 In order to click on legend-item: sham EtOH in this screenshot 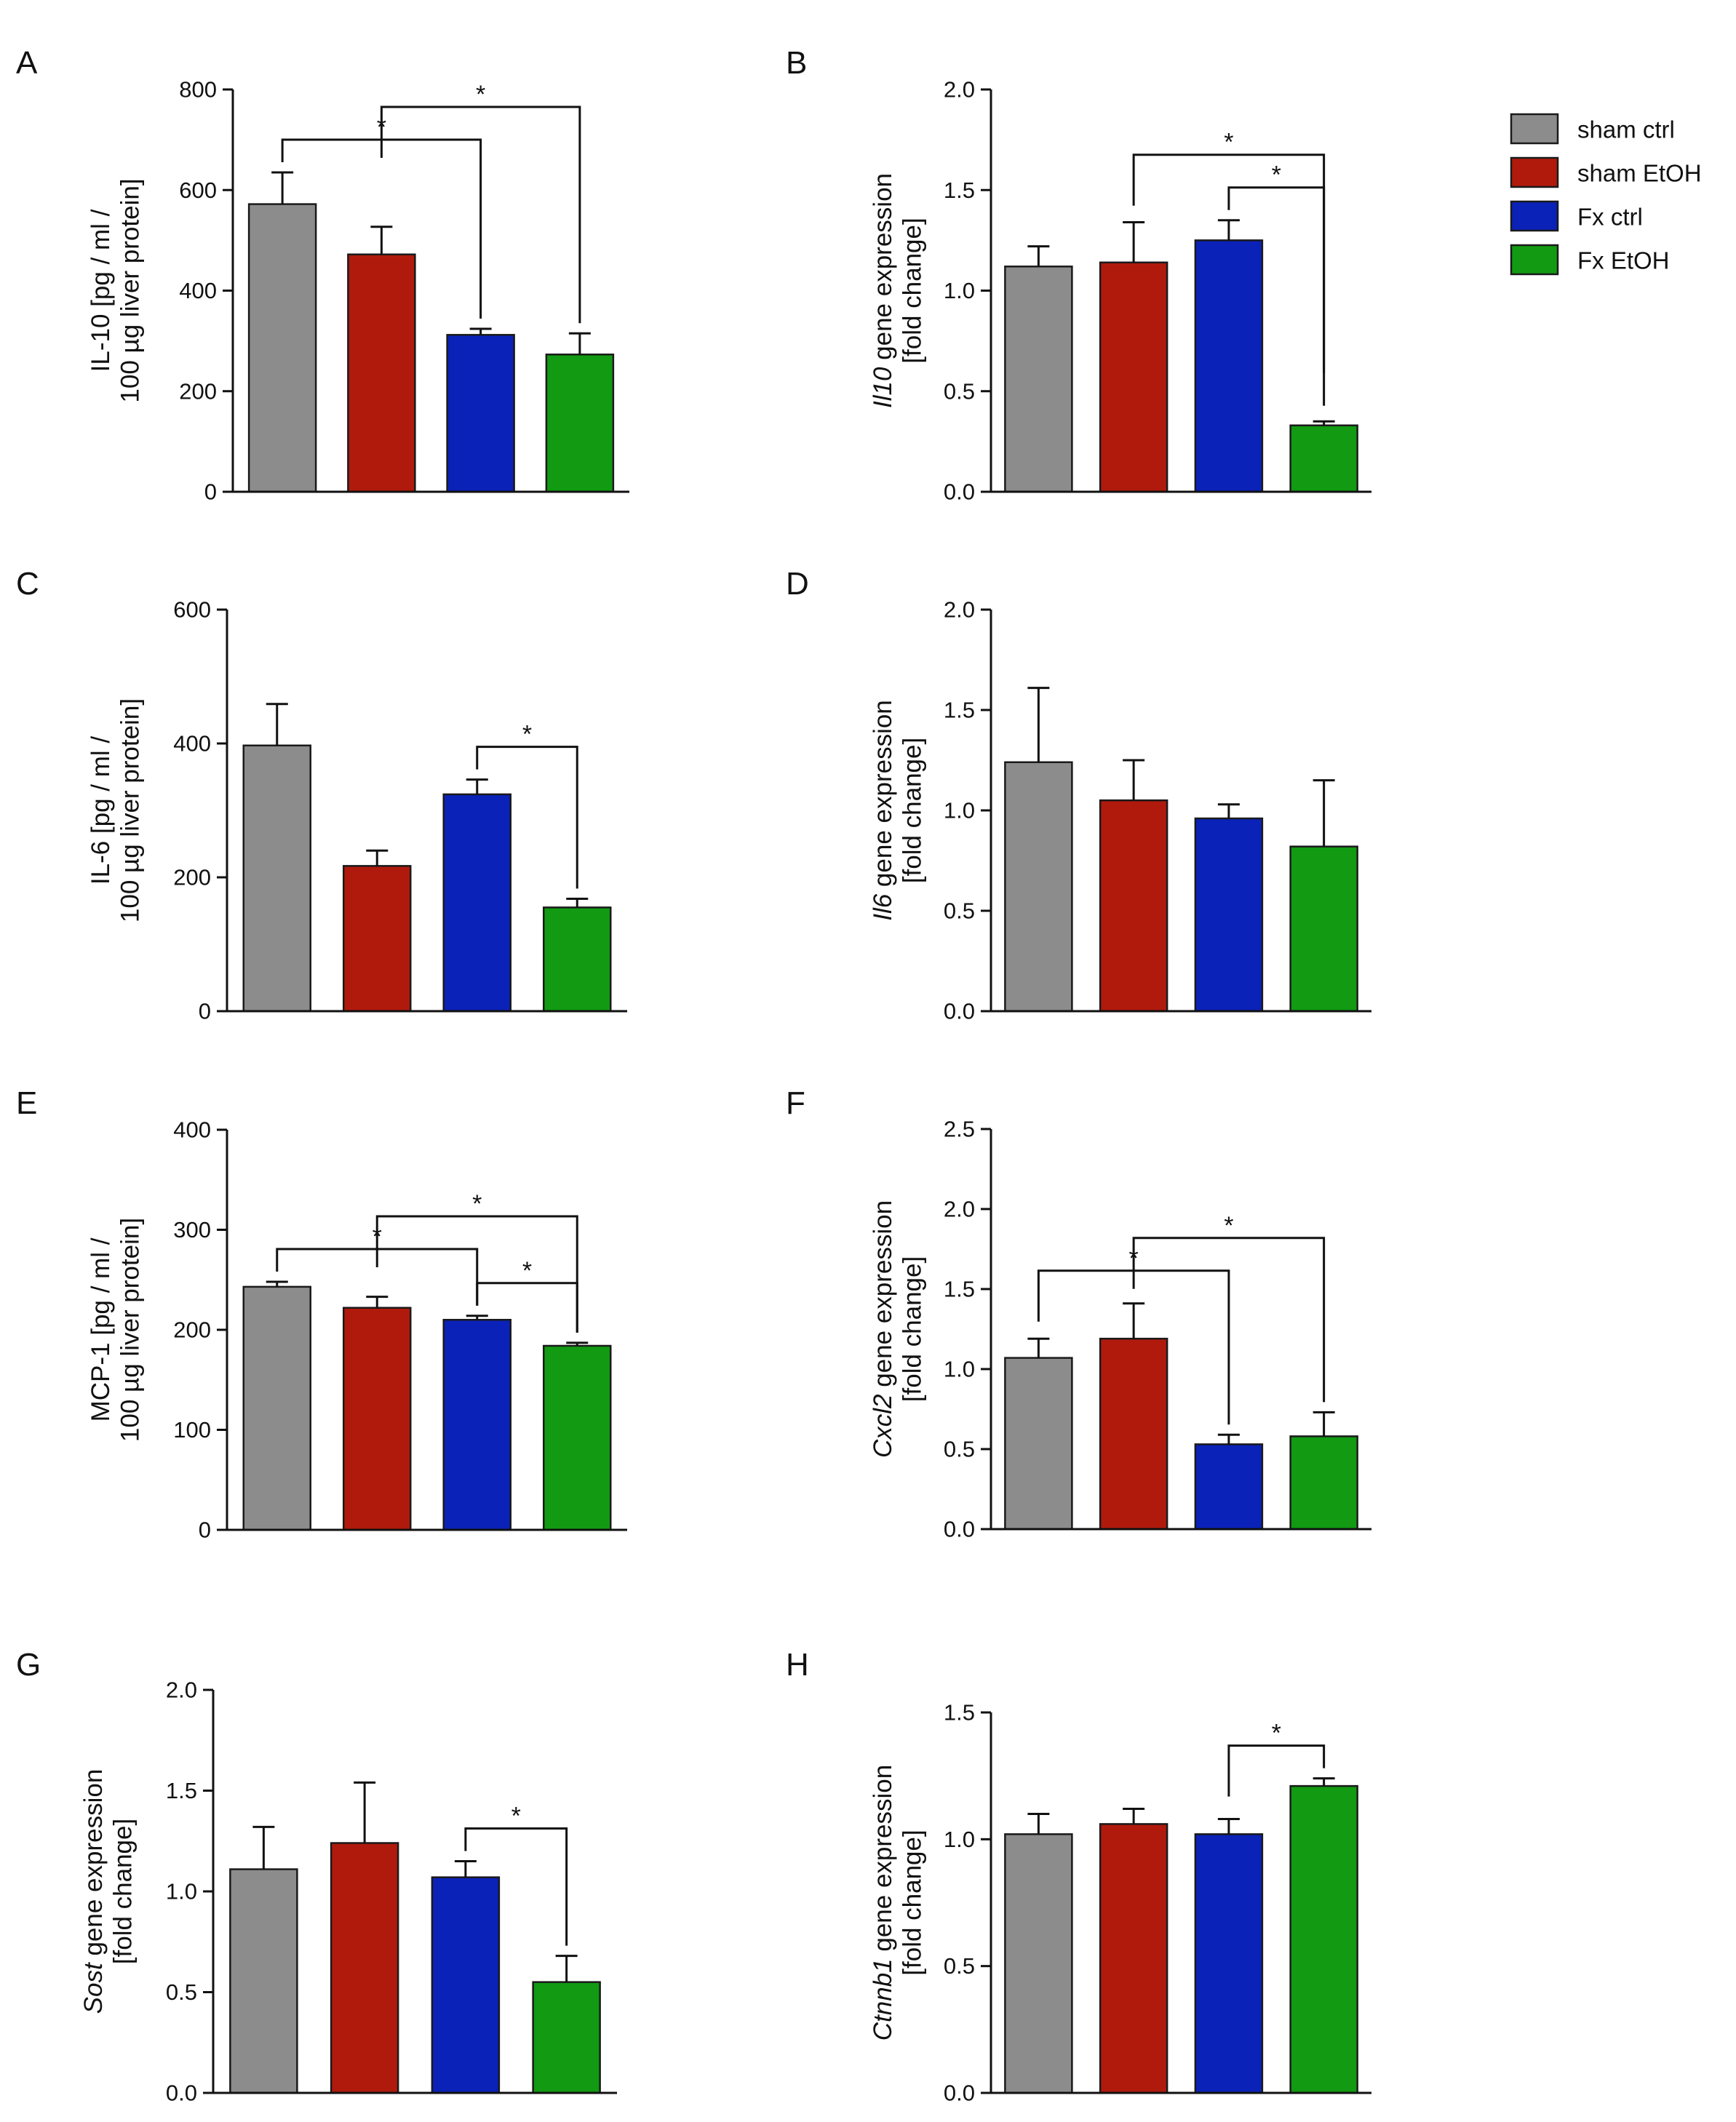, I will do `click(1606, 172)`.